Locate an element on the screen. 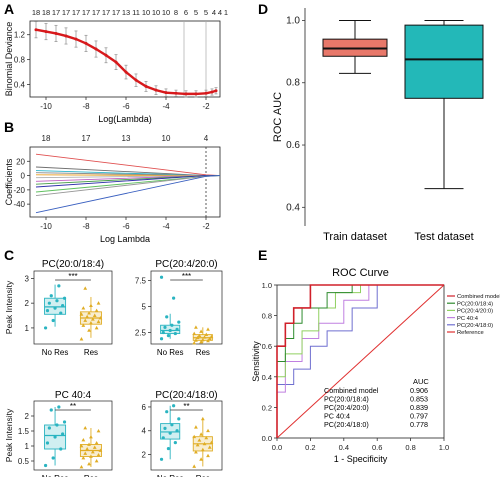 This screenshot has height=477, width=500. legend-label: PC 40:4 is located at coordinates (468, 319).